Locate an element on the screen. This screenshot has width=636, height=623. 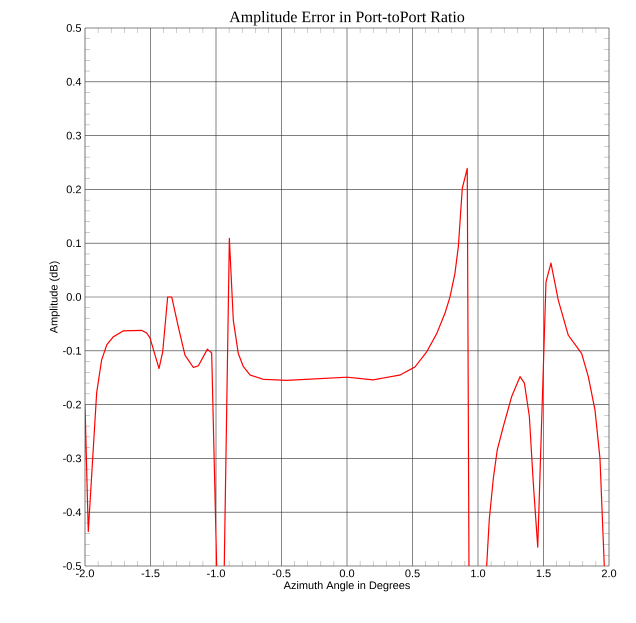
y-tick-label: -0.1 is located at coordinates (72, 350).